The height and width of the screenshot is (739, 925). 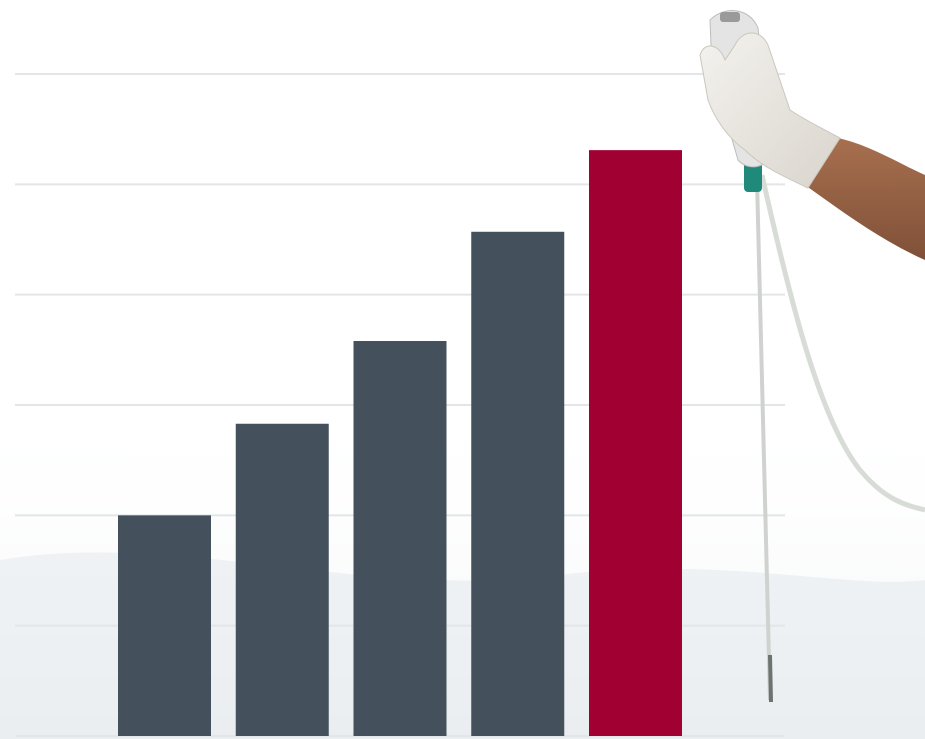 What do you see at coordinates (862, 198) in the screenshot?
I see `forearm` at bounding box center [862, 198].